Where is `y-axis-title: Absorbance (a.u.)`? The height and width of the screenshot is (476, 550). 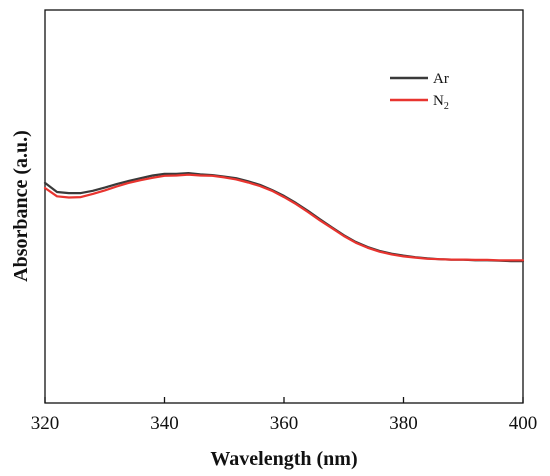
y-axis-title: Absorbance (a.u.) is located at coordinates (21, 206).